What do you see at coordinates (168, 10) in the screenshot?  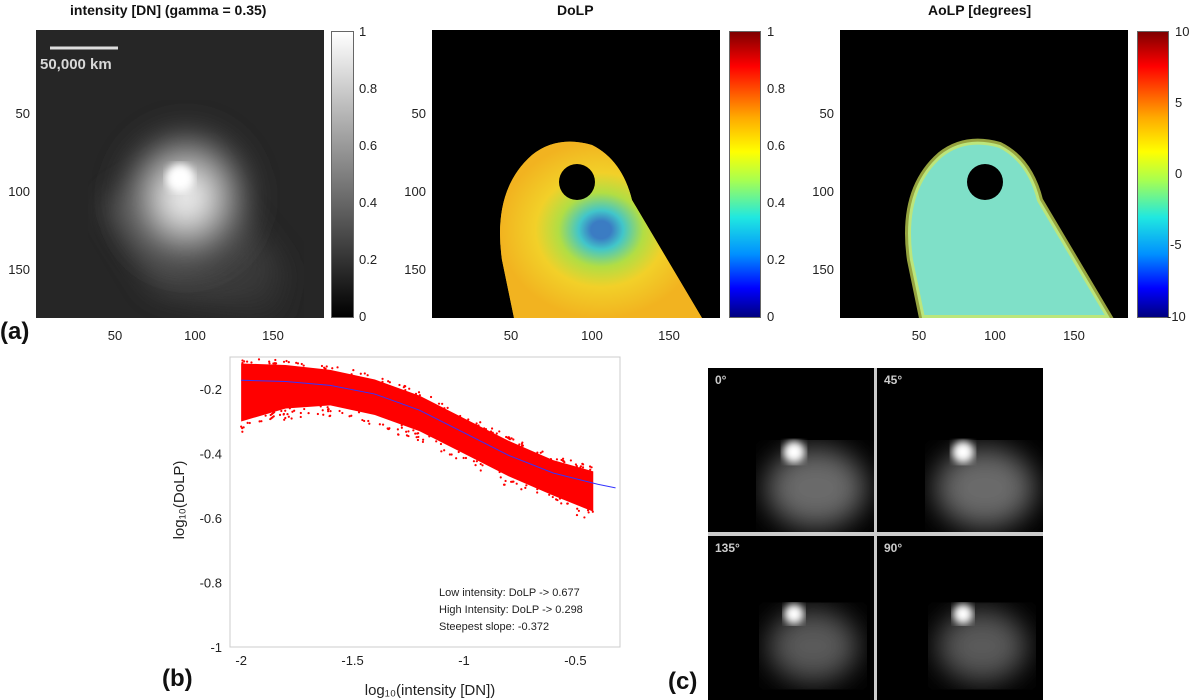 I see `intensity-title: intensity [DN] (gamma = 0.35)` at bounding box center [168, 10].